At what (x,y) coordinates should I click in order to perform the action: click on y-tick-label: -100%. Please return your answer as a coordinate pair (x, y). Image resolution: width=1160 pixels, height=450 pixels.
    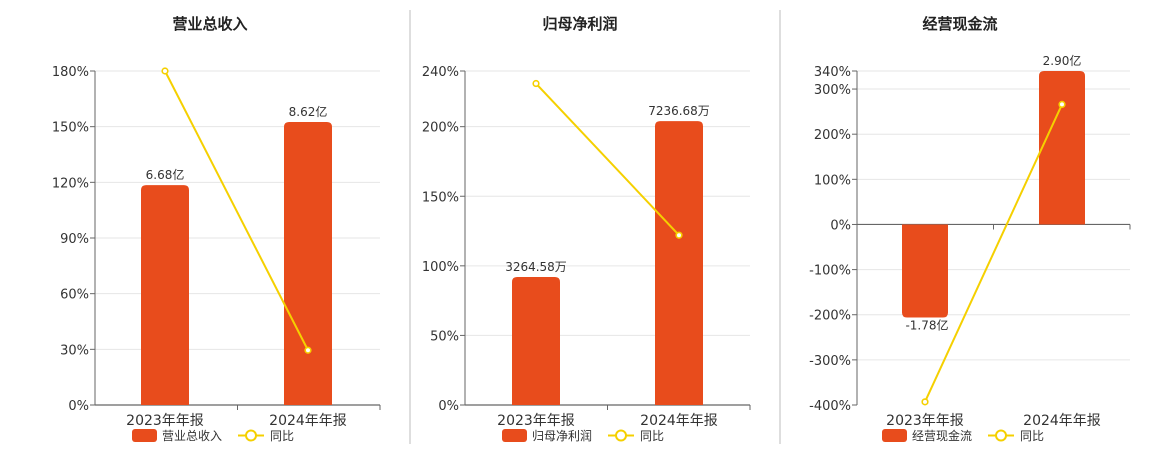
    Looking at the image, I should click on (830, 271).